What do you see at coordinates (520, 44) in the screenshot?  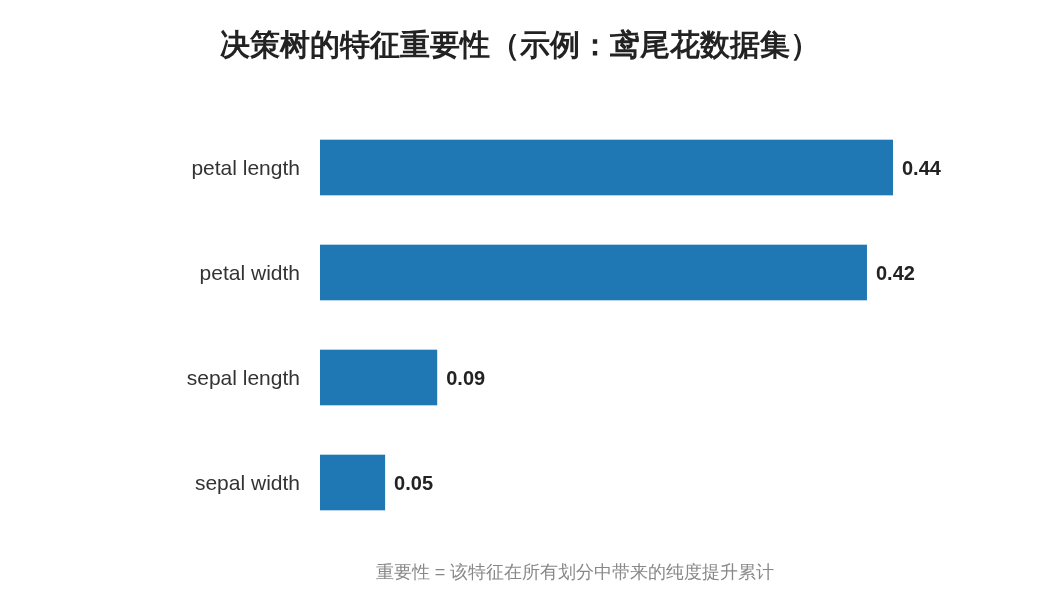 I see `chart-title: 决策树的特征重要性（示例：鸢尾花数据集）` at bounding box center [520, 44].